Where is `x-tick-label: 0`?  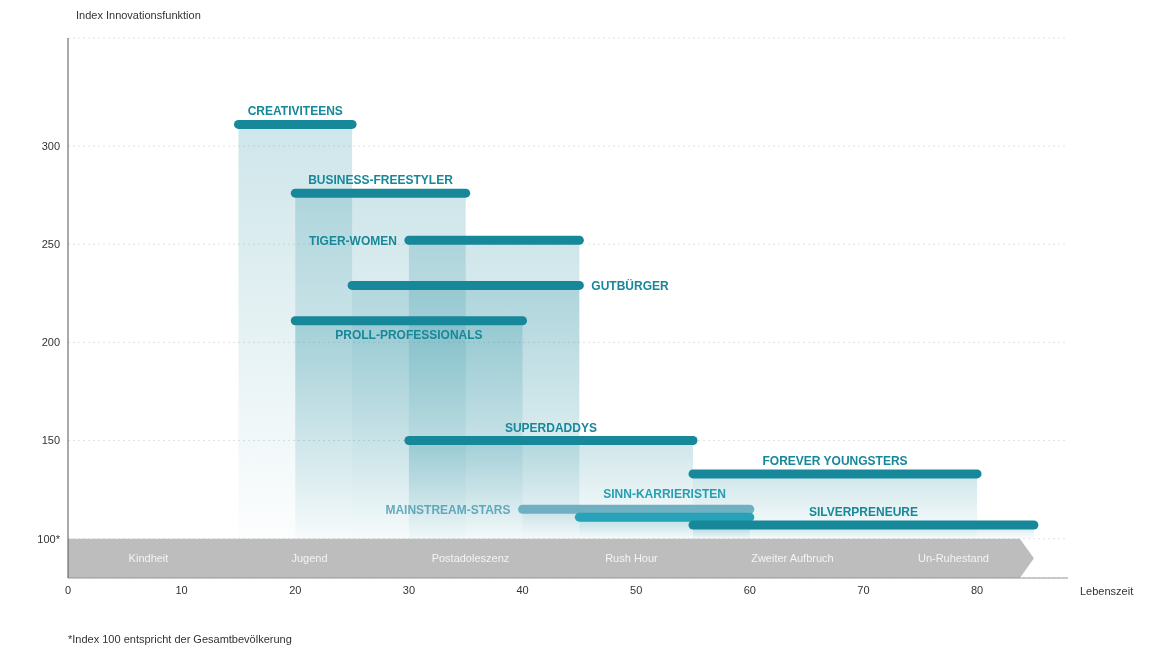 x-tick-label: 0 is located at coordinates (68, 589).